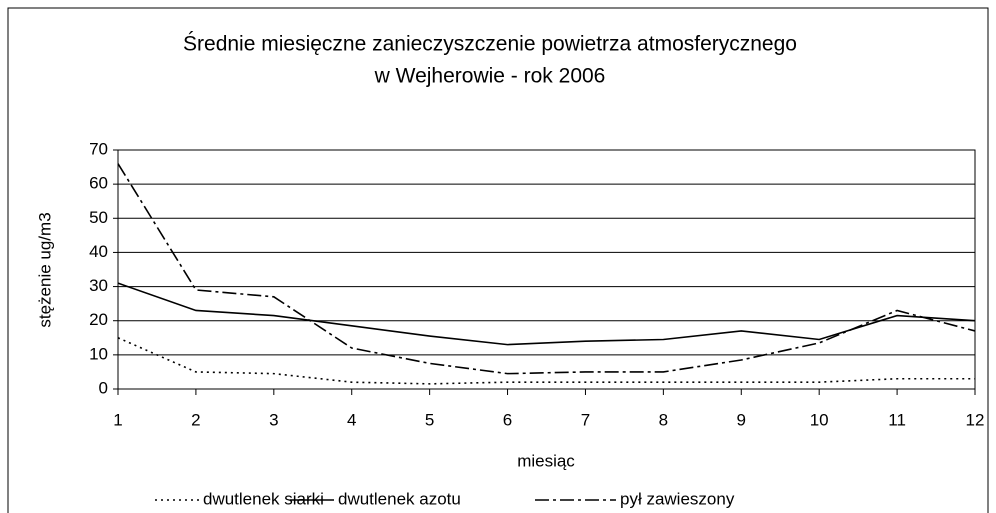 This screenshot has width=996, height=513. I want to click on y-tick-label: 70, so click(98, 148).